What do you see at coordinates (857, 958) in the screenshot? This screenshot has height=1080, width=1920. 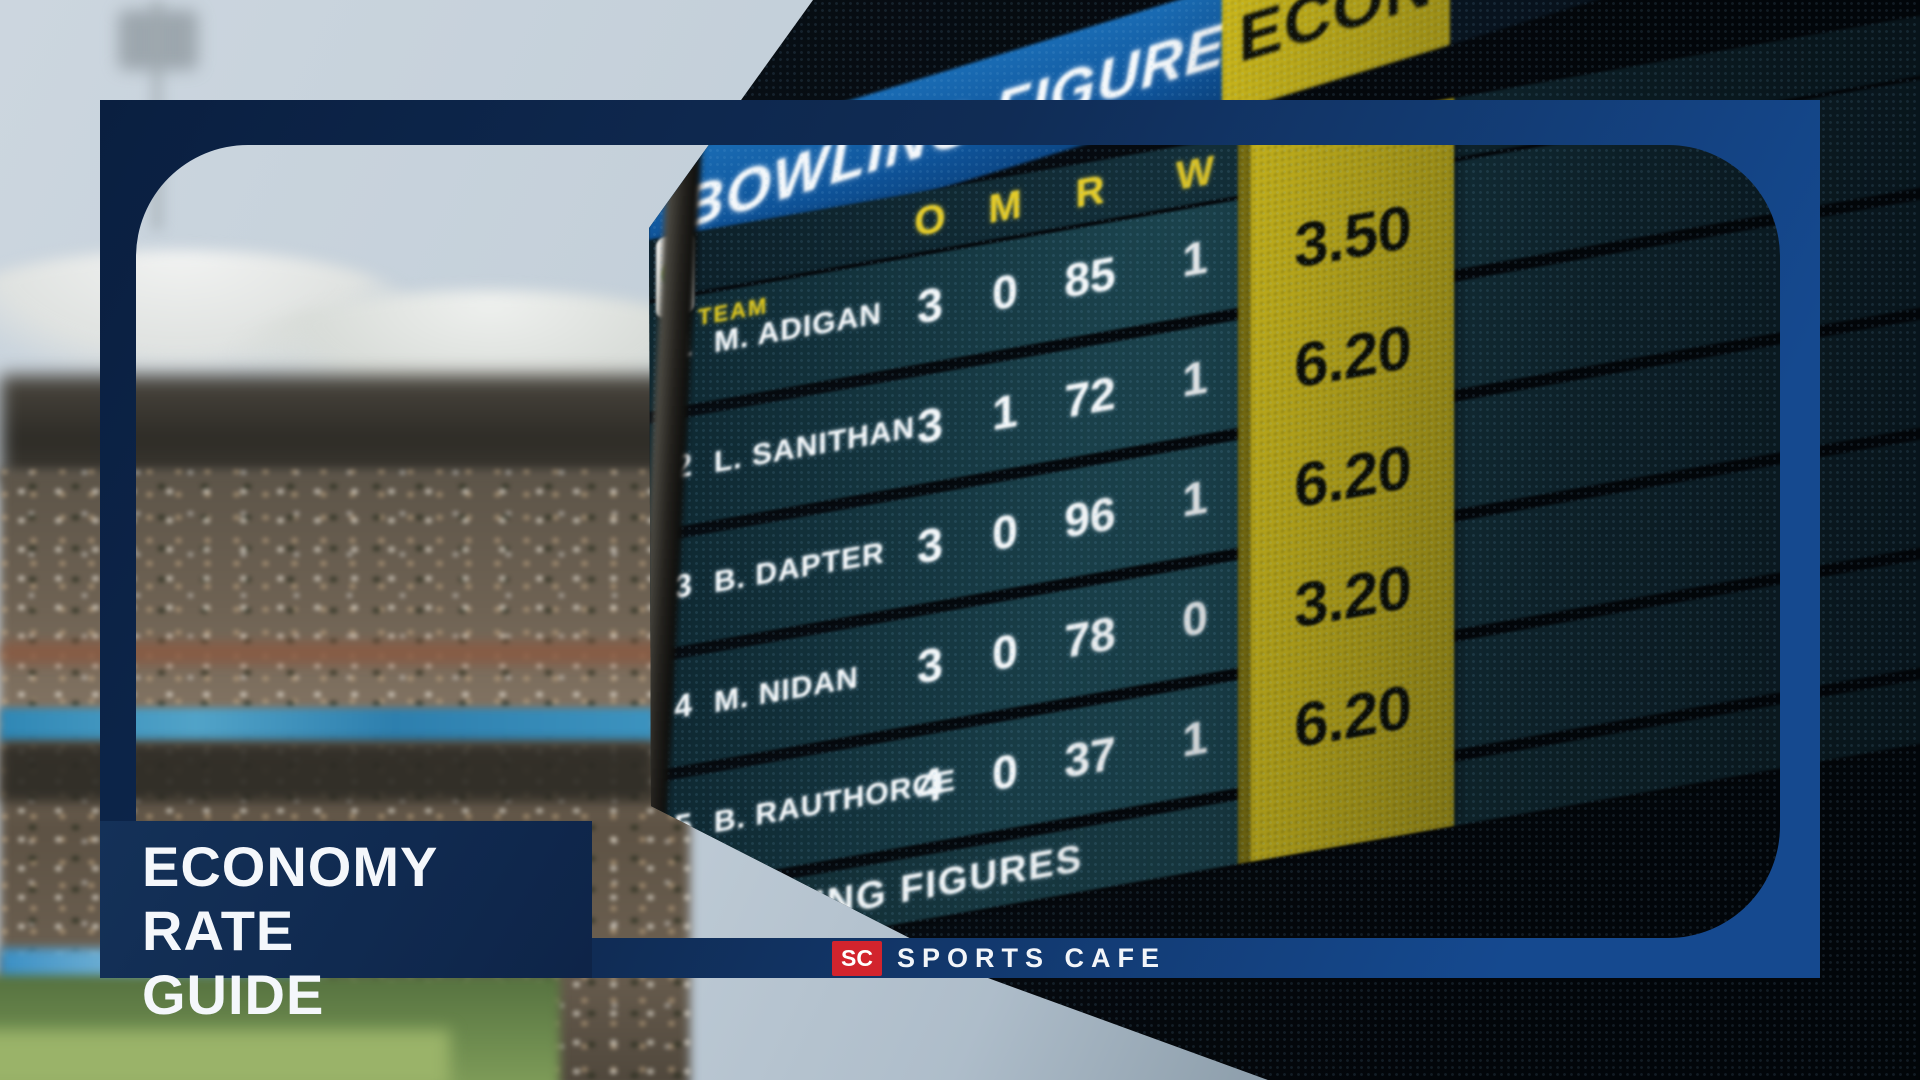 I see `sc-logo-badge: SC` at bounding box center [857, 958].